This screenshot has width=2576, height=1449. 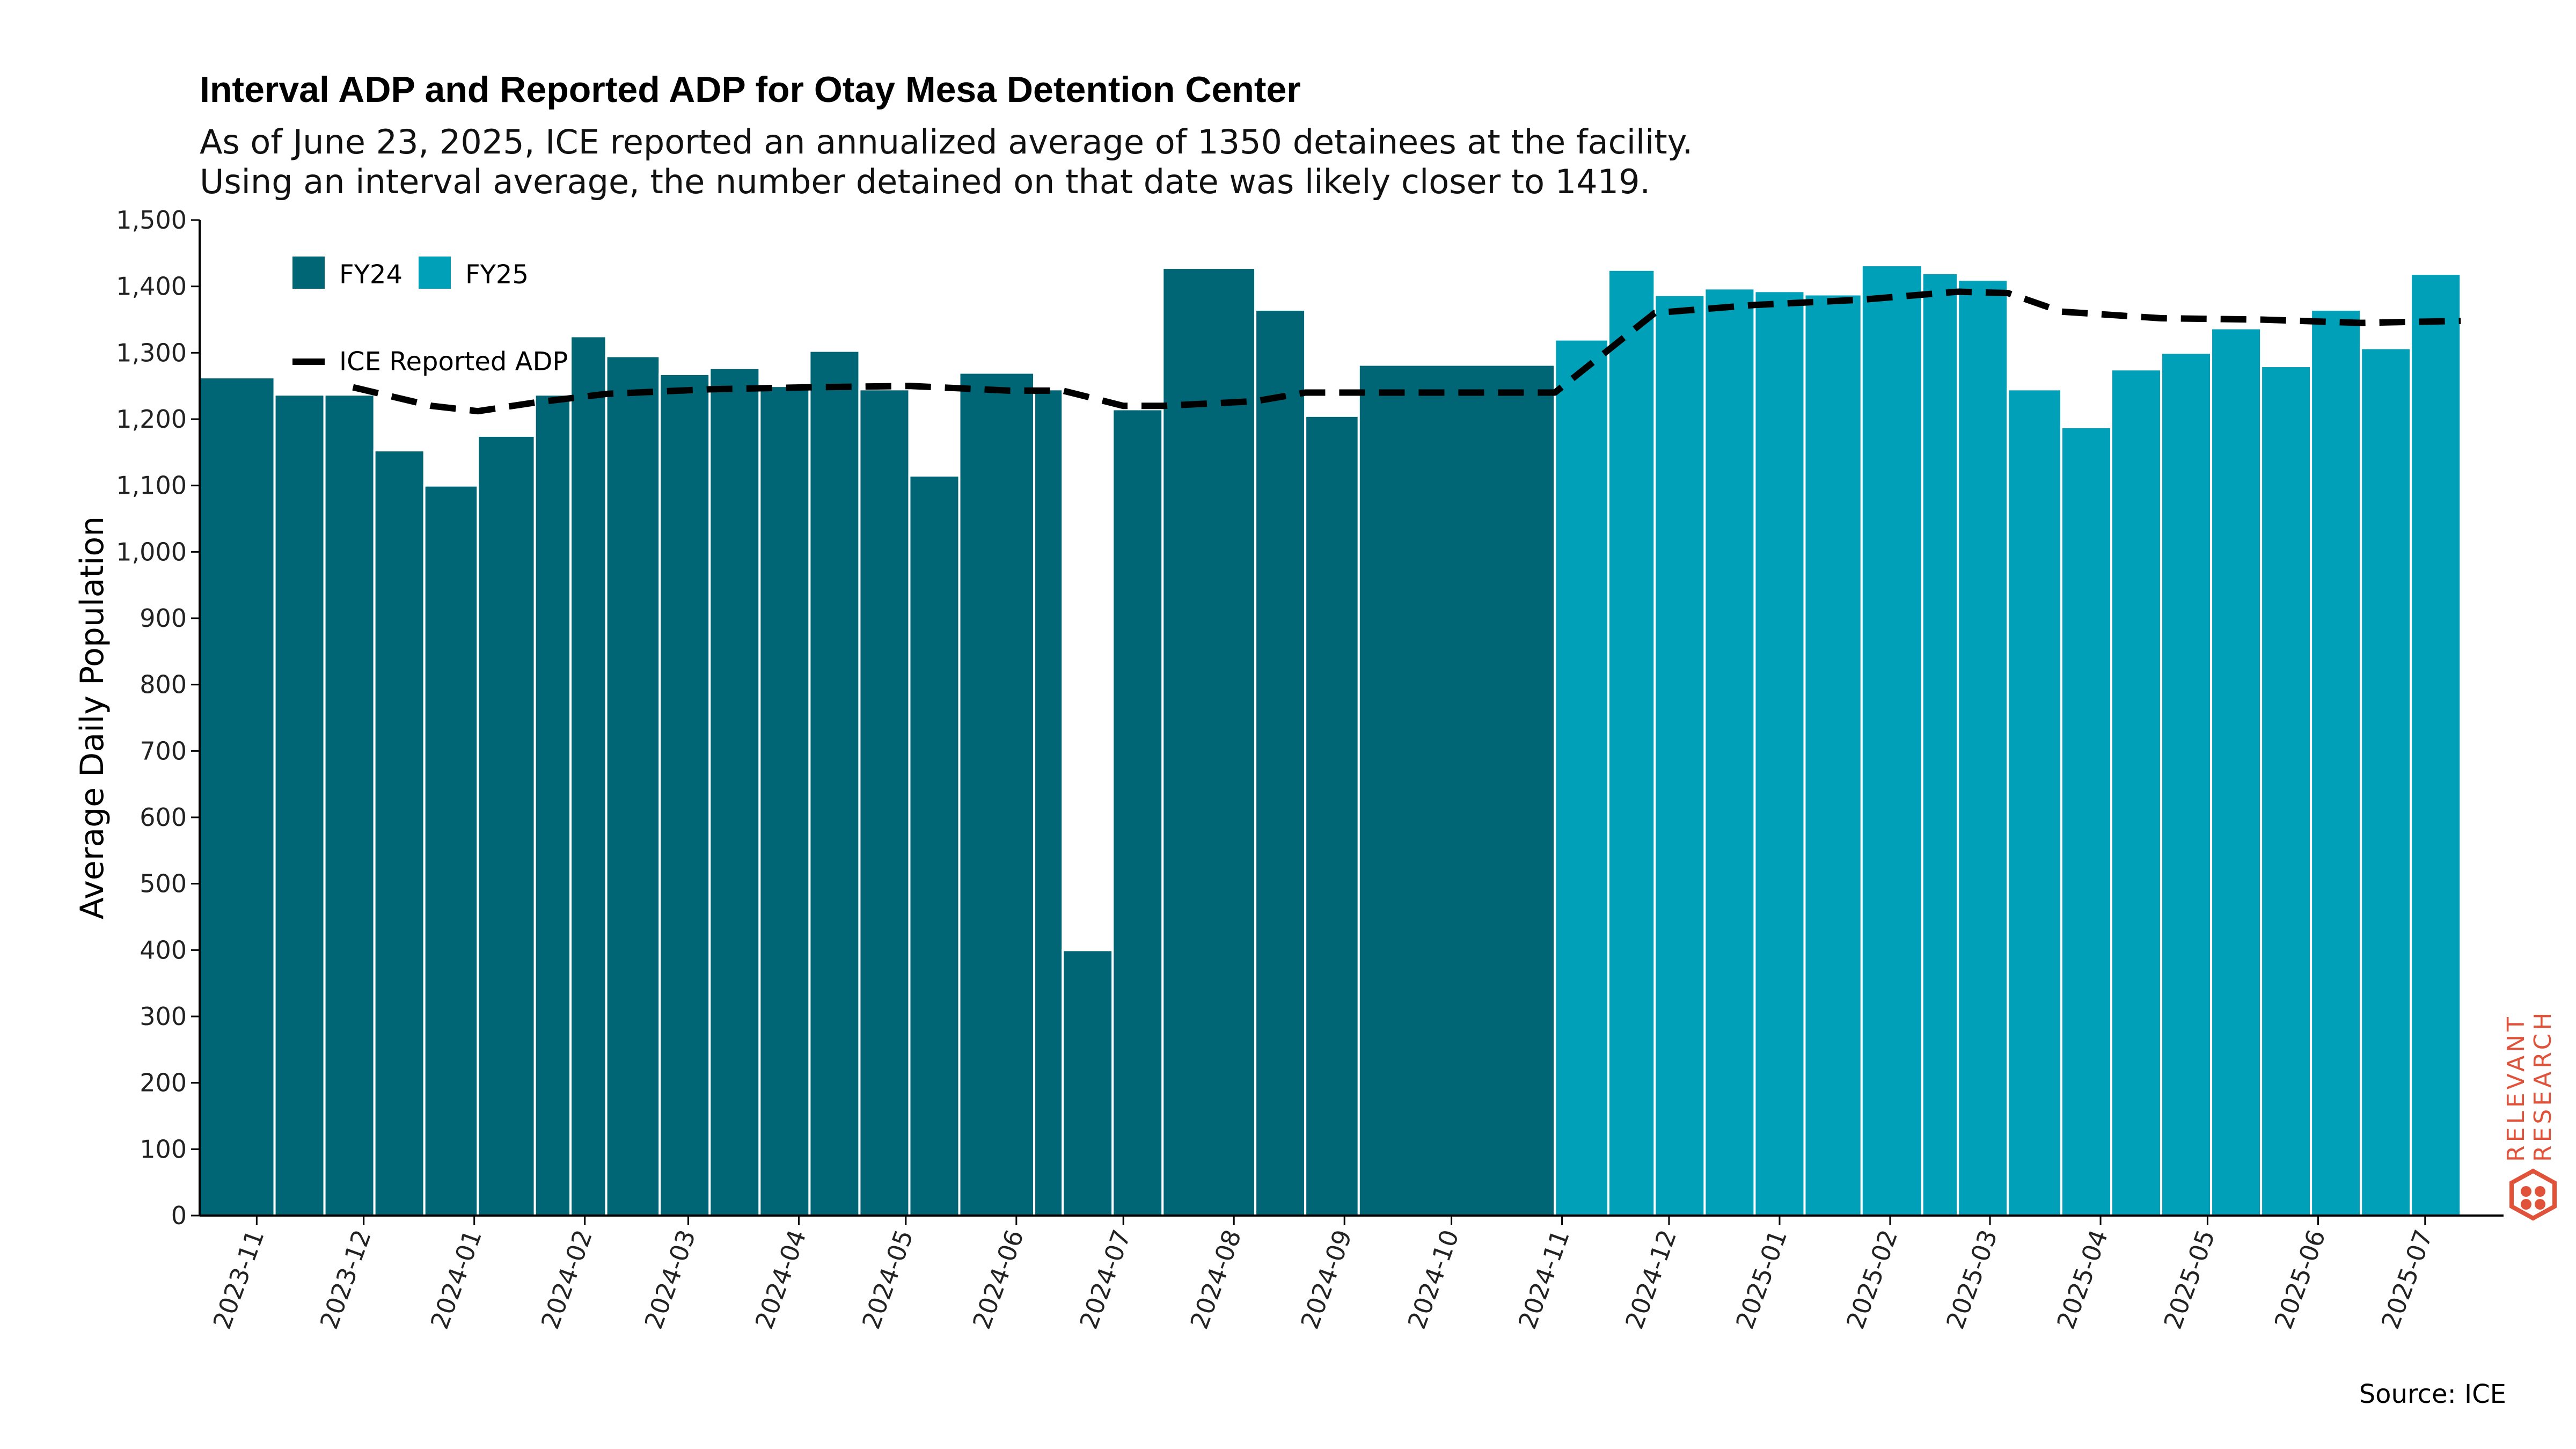 What do you see at coordinates (1543, 1279) in the screenshot?
I see `x-tick-label: 2024-11` at bounding box center [1543, 1279].